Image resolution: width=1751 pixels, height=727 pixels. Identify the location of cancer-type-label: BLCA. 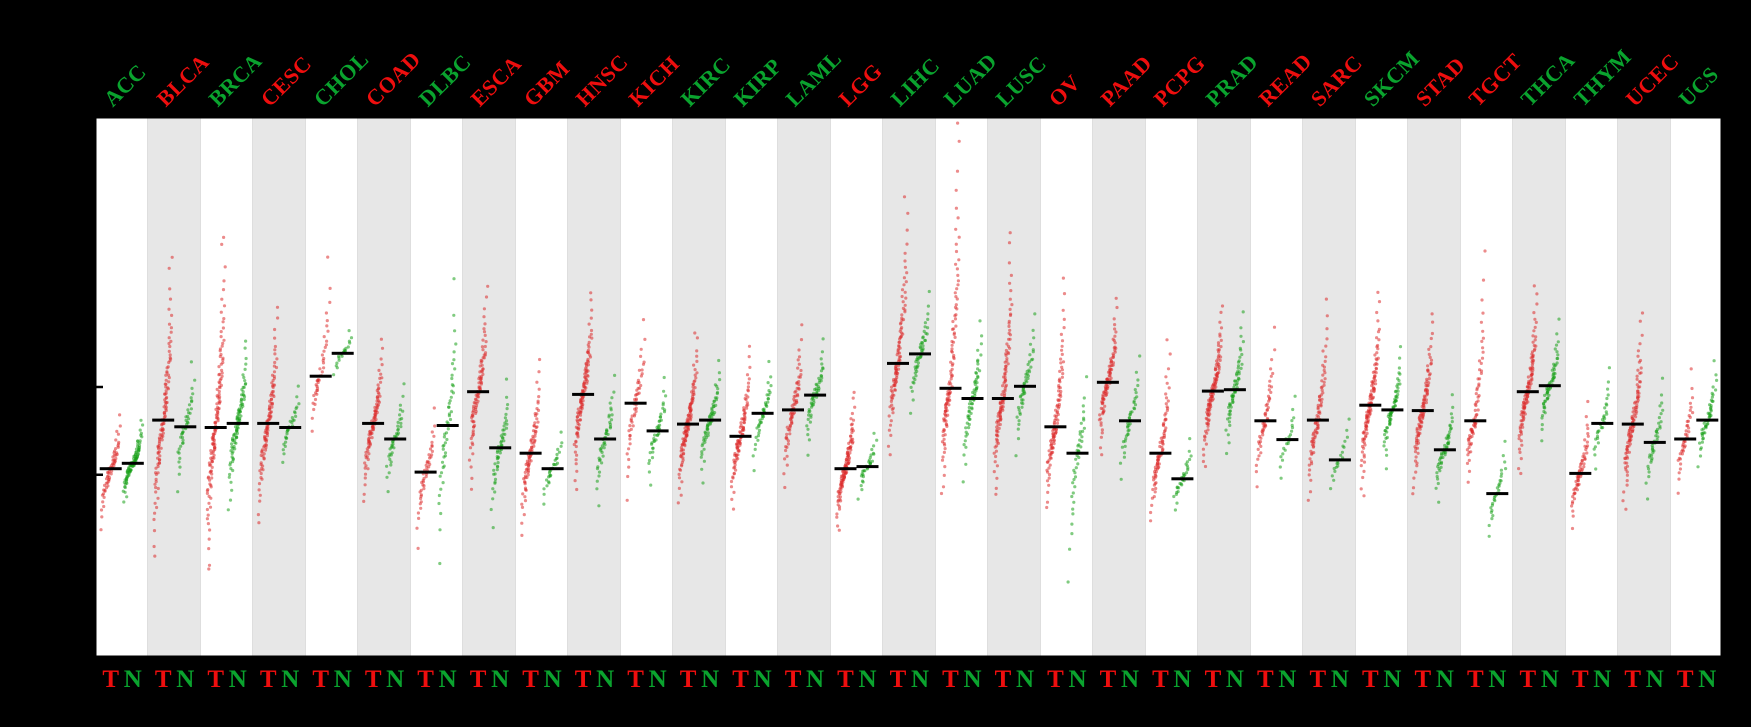
(182, 80).